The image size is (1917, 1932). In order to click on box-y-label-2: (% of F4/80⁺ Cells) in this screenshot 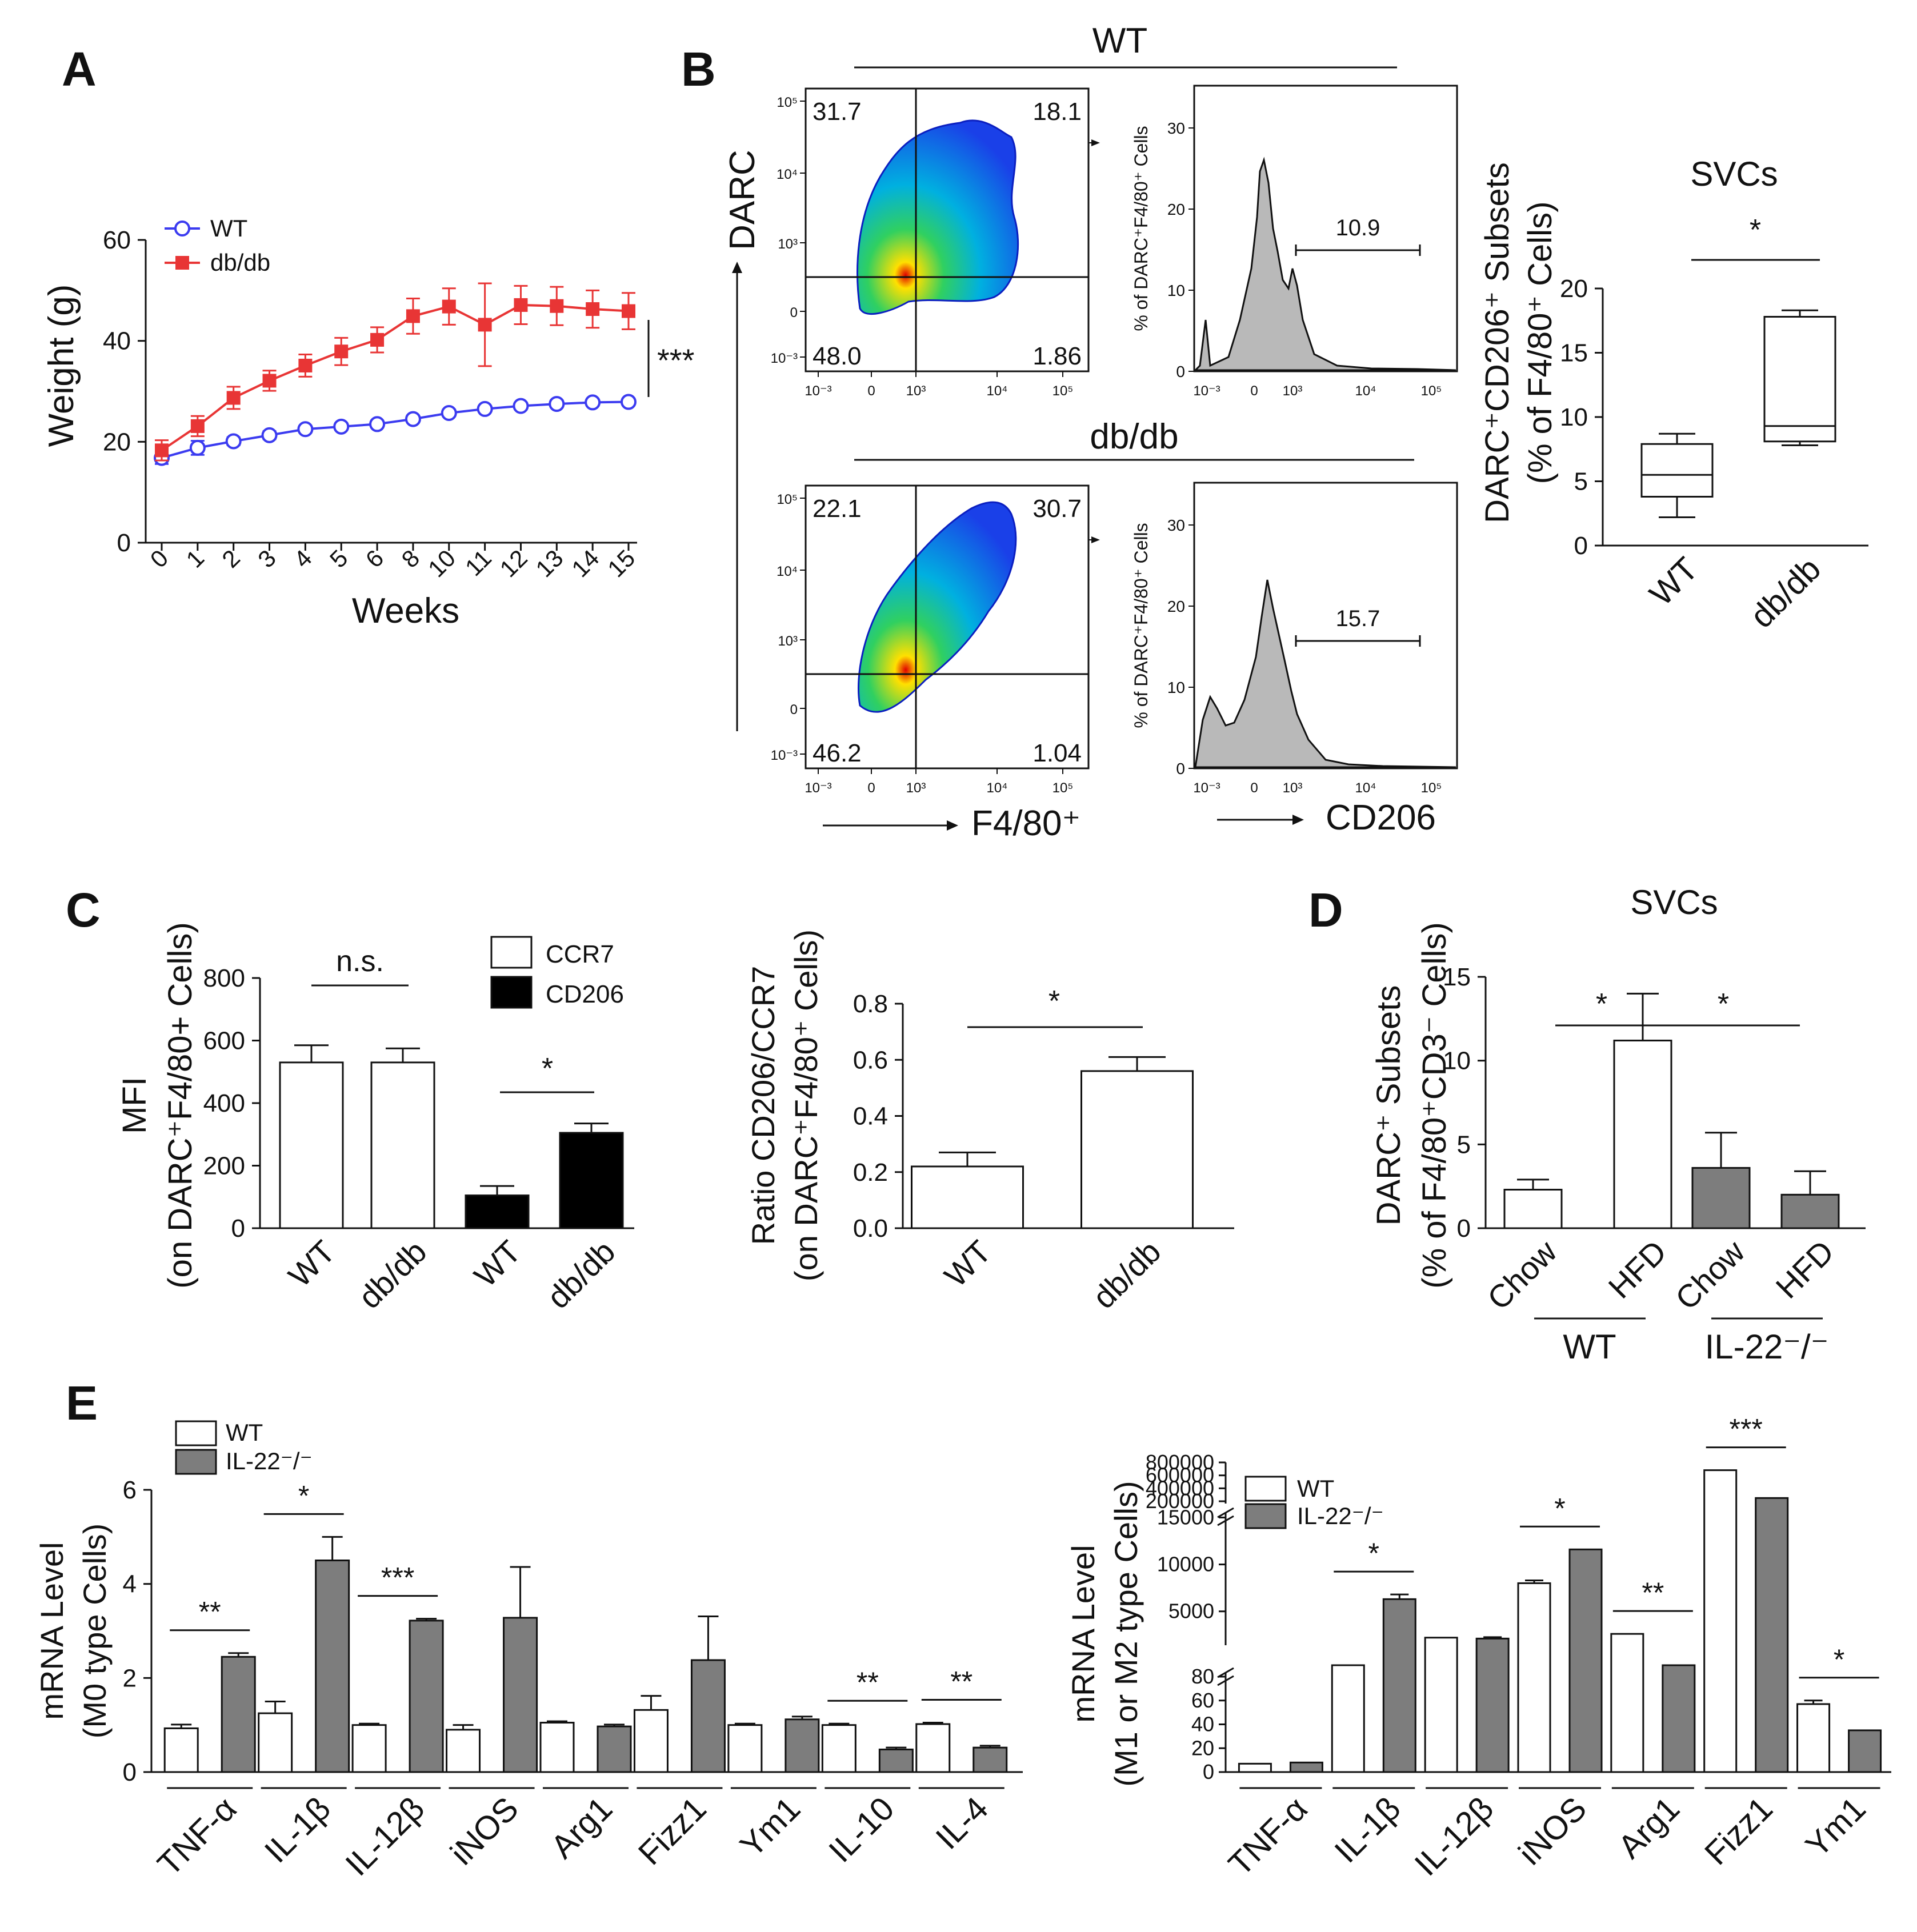, I will do `click(1540, 343)`.